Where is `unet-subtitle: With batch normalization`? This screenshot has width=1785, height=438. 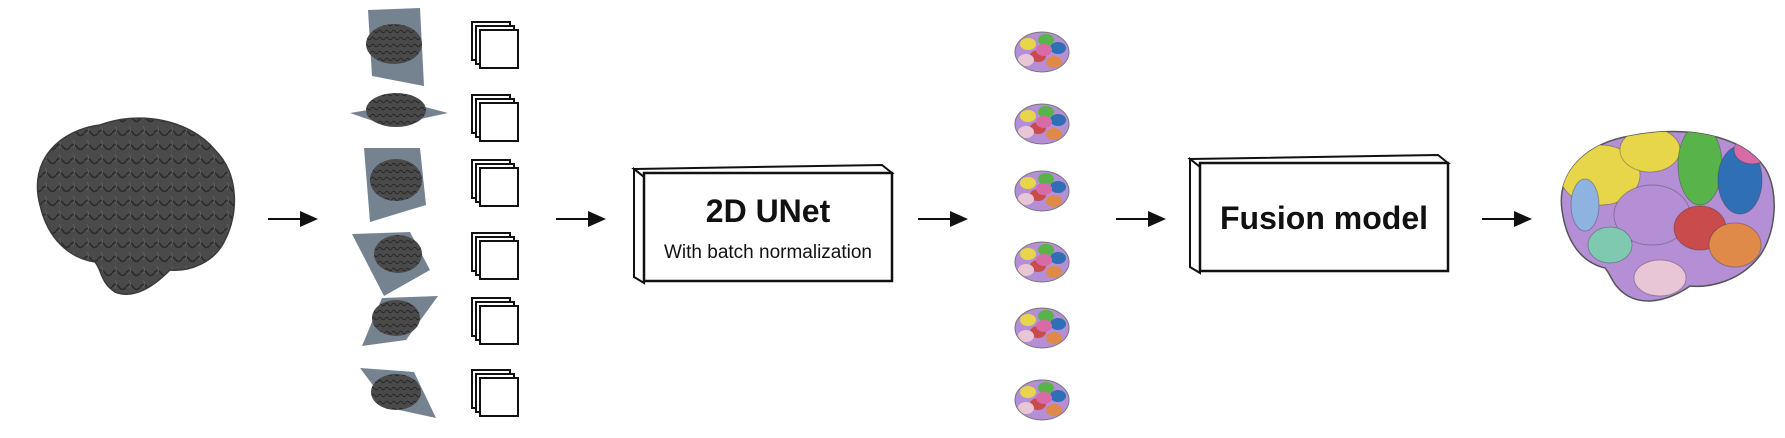
unet-subtitle: With batch normalization is located at coordinates (768, 252).